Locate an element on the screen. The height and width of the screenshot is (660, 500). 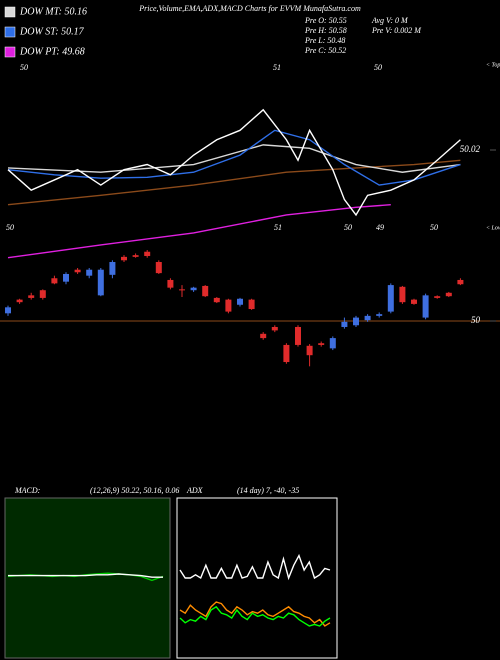
legend-label: DOW MT: 50.16 is located at coordinates (53, 11).